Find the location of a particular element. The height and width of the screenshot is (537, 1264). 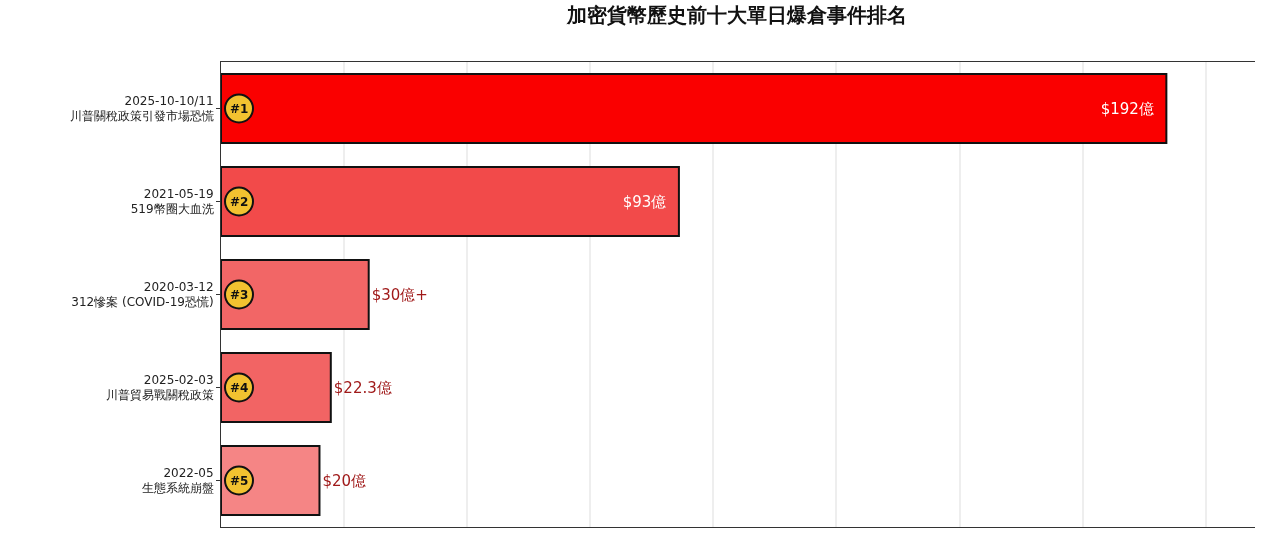

y-tick-label: 2022-05 生態系統崩盤 is located at coordinates (177, 480).